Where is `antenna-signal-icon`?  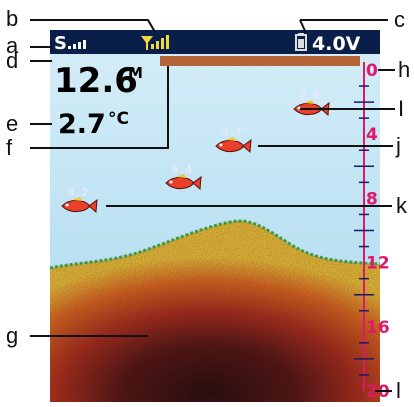 antenna-signal-icon is located at coordinates (155, 42).